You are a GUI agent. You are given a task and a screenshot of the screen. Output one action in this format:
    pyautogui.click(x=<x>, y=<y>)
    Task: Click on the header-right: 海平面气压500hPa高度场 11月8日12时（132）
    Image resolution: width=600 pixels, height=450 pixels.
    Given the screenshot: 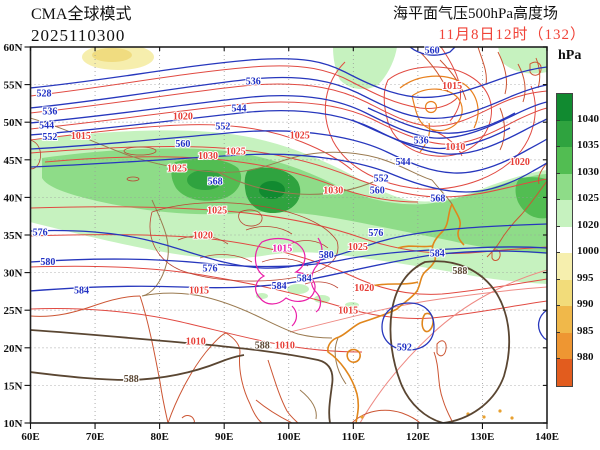 What is the action you would take?
    pyautogui.click(x=489, y=25)
    